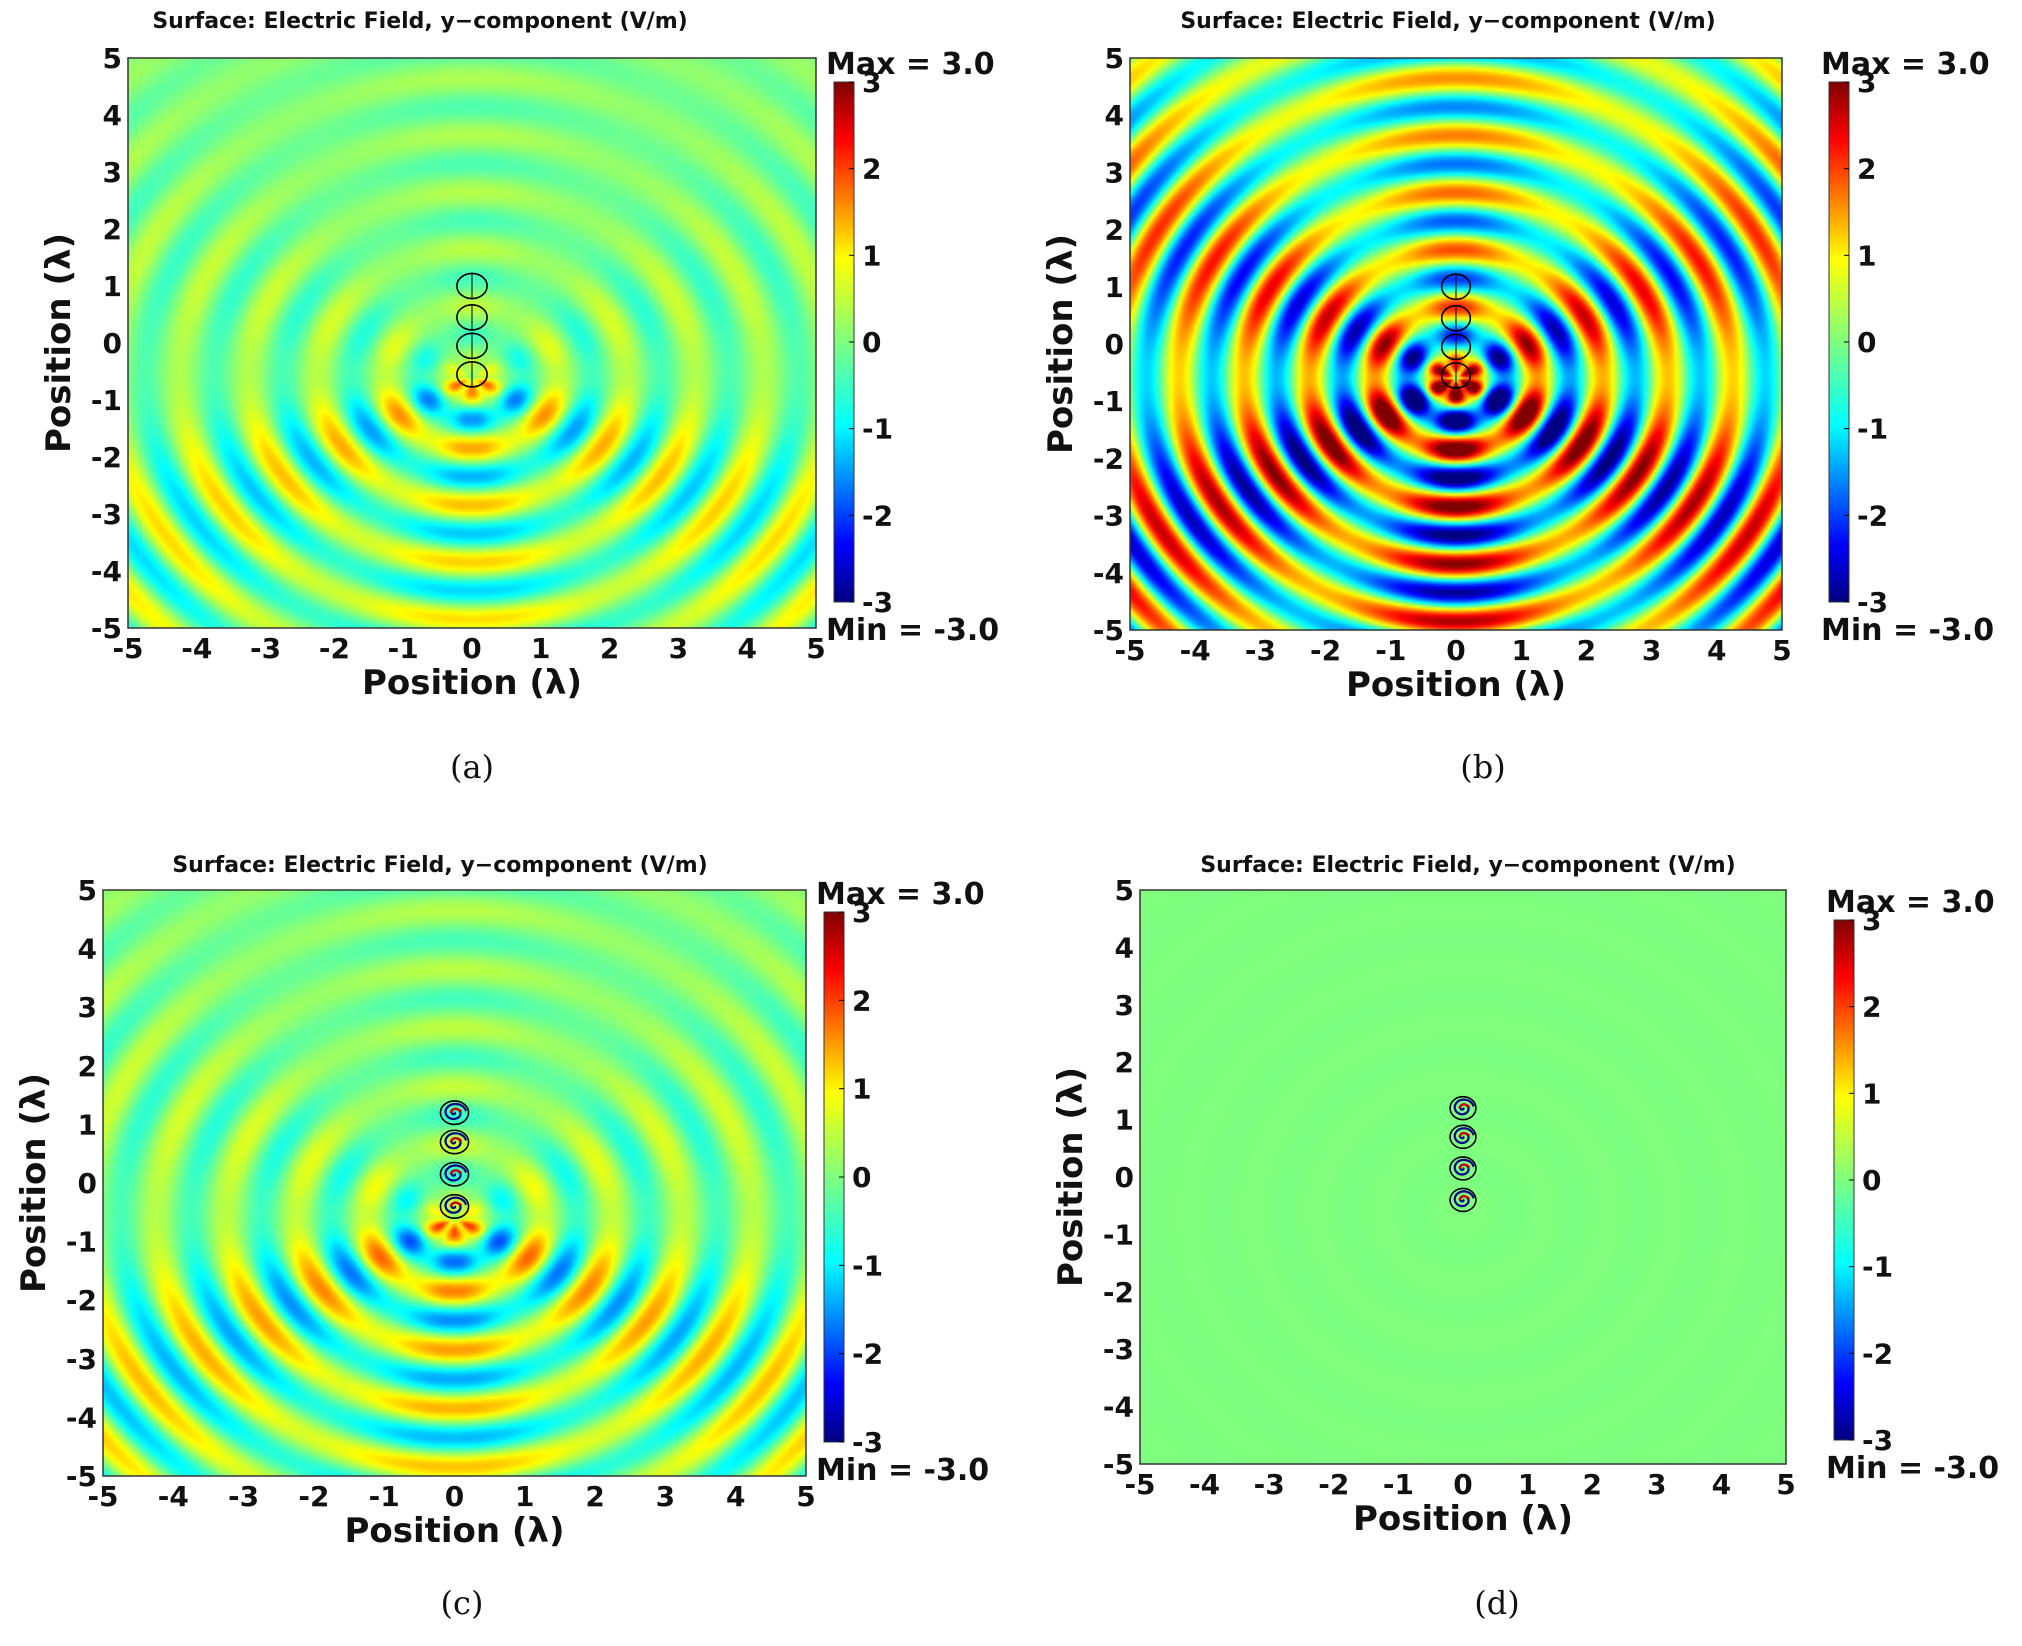 This screenshot has height=1646, width=2022. I want to click on y-tick-label: 3, so click(112, 172).